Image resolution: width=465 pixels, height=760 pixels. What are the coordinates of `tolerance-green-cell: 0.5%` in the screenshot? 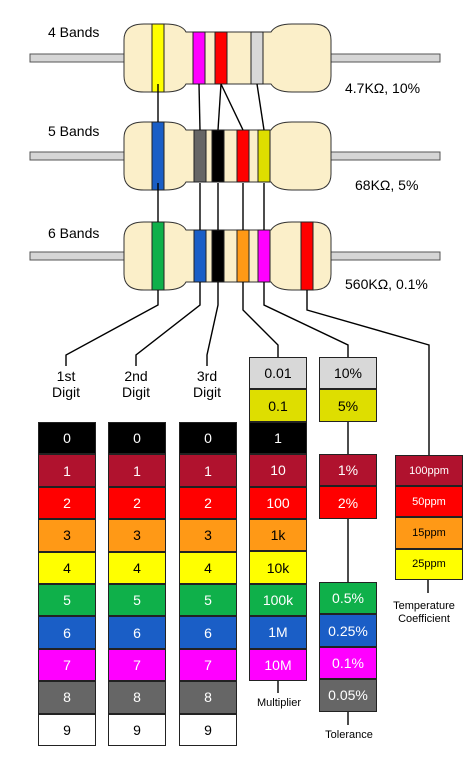 It's located at (348, 598).